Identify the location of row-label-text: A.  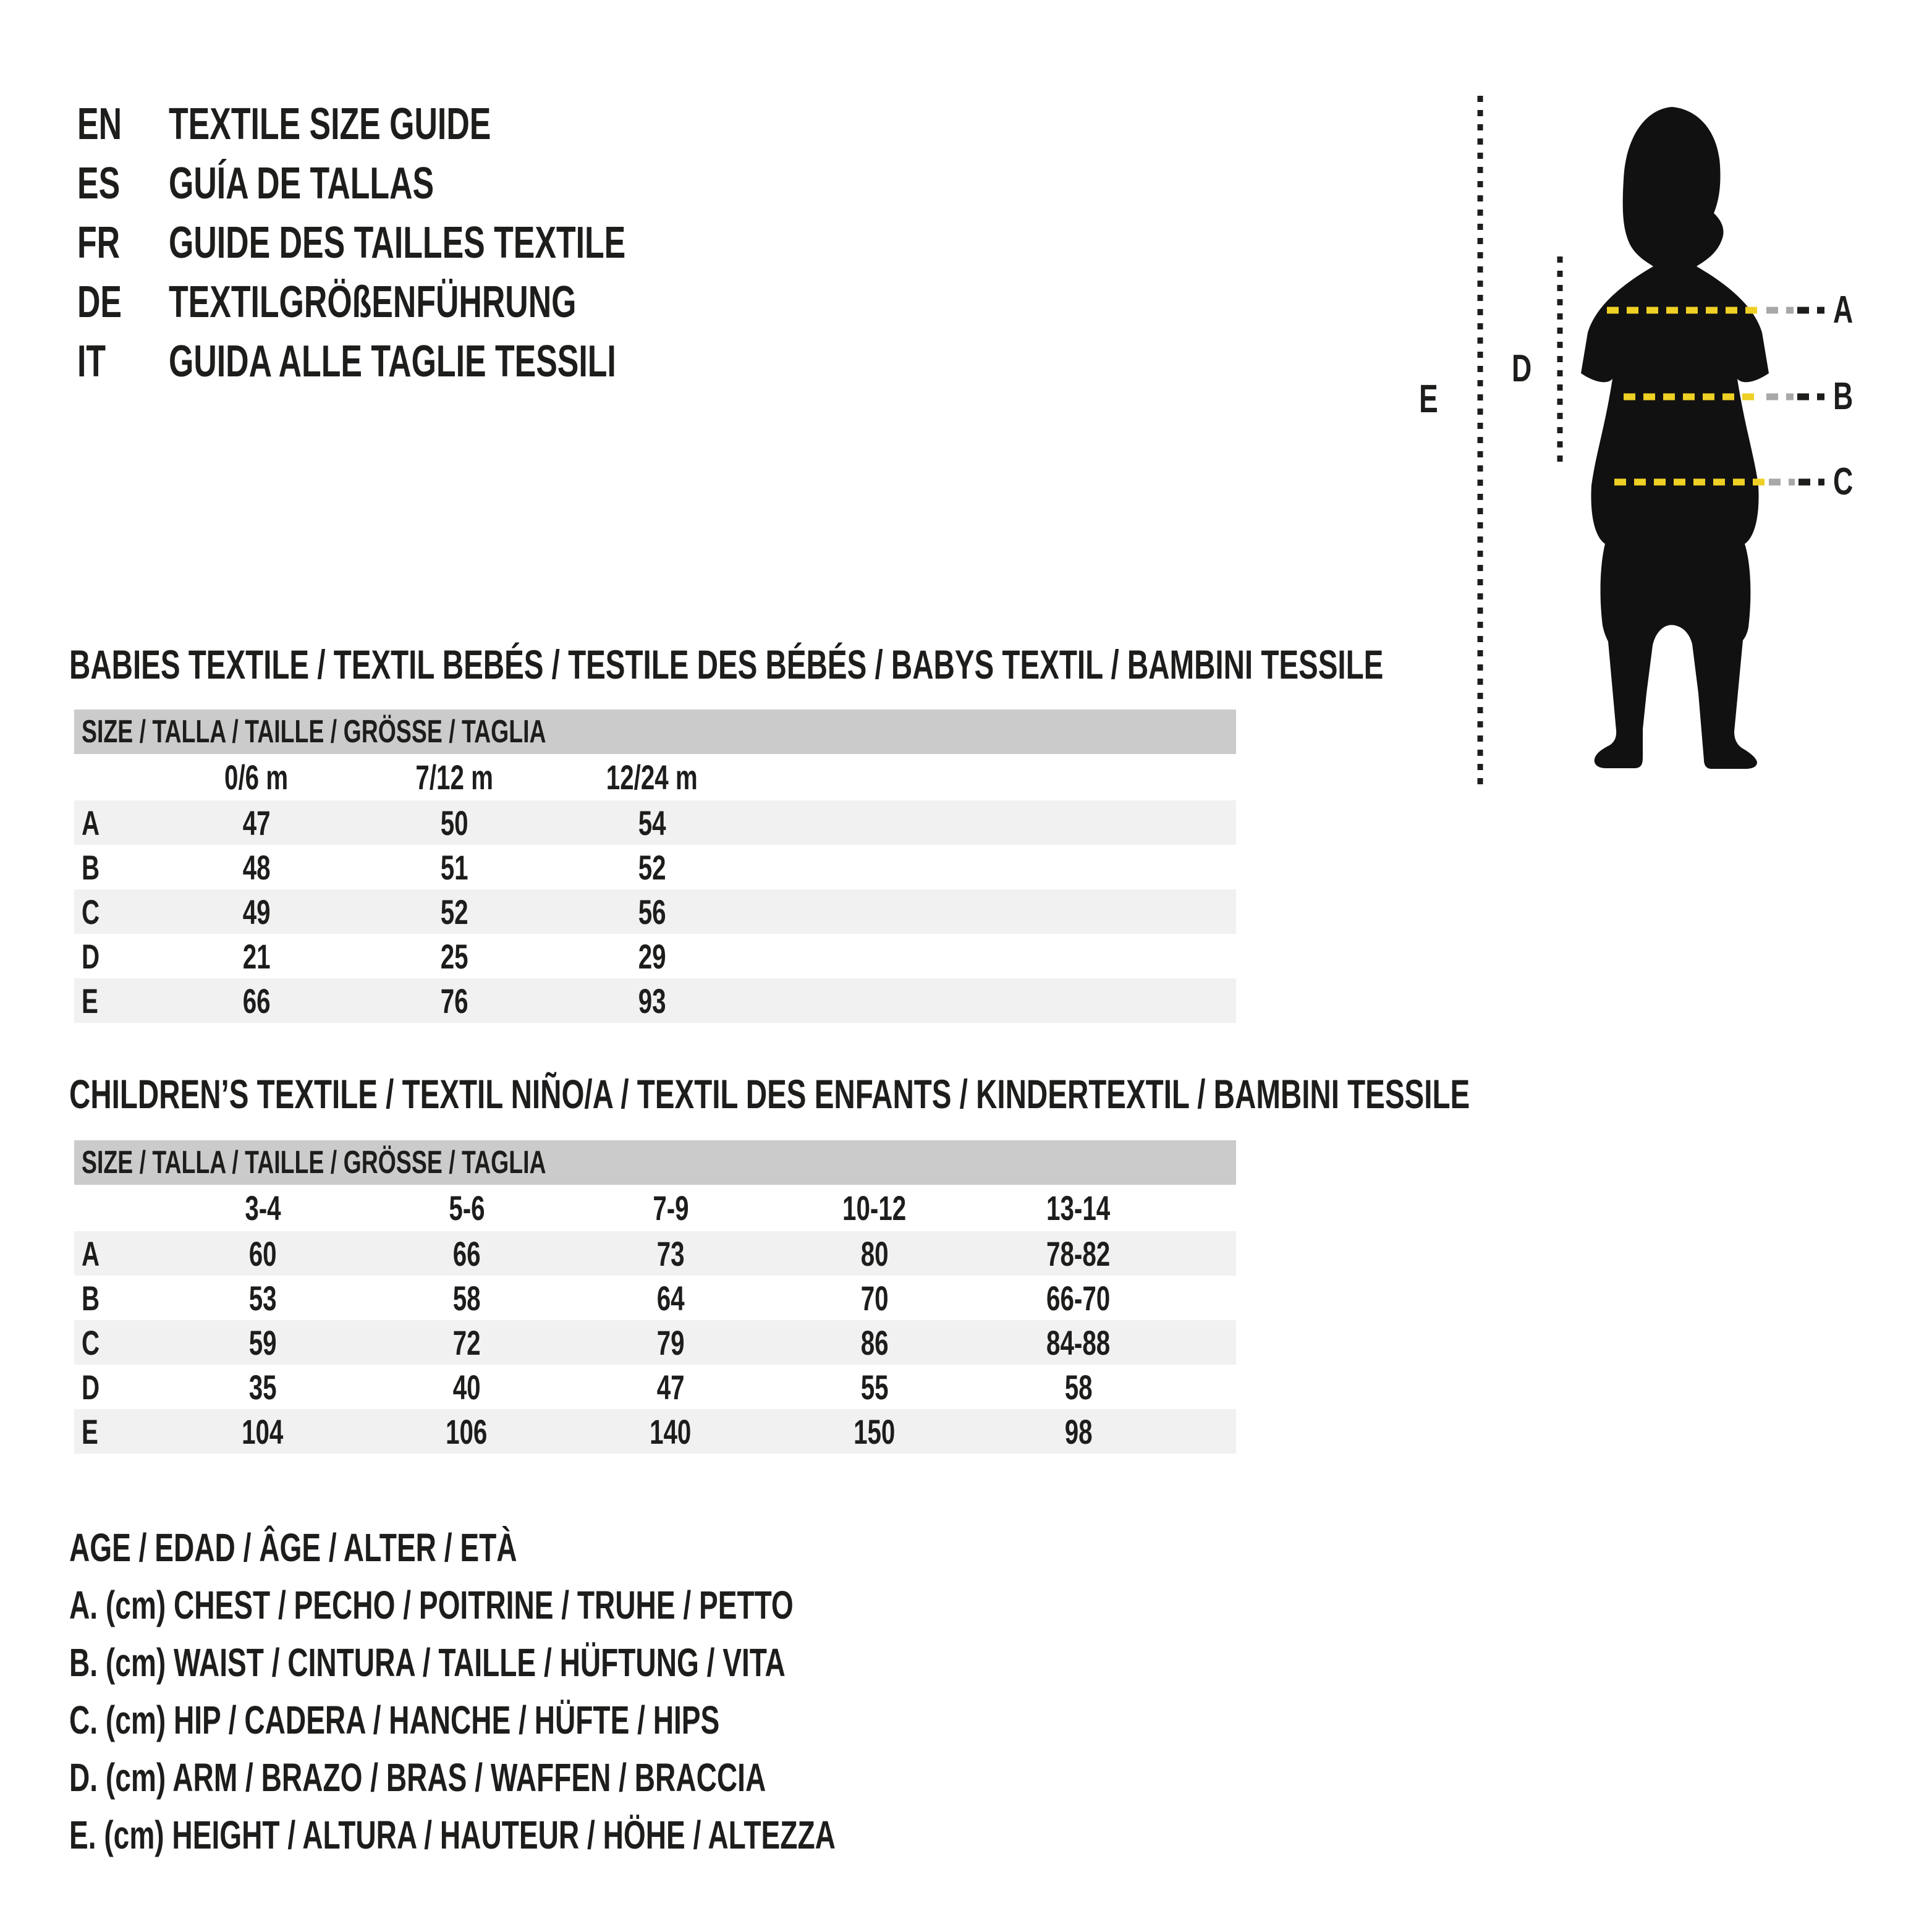
(91, 822).